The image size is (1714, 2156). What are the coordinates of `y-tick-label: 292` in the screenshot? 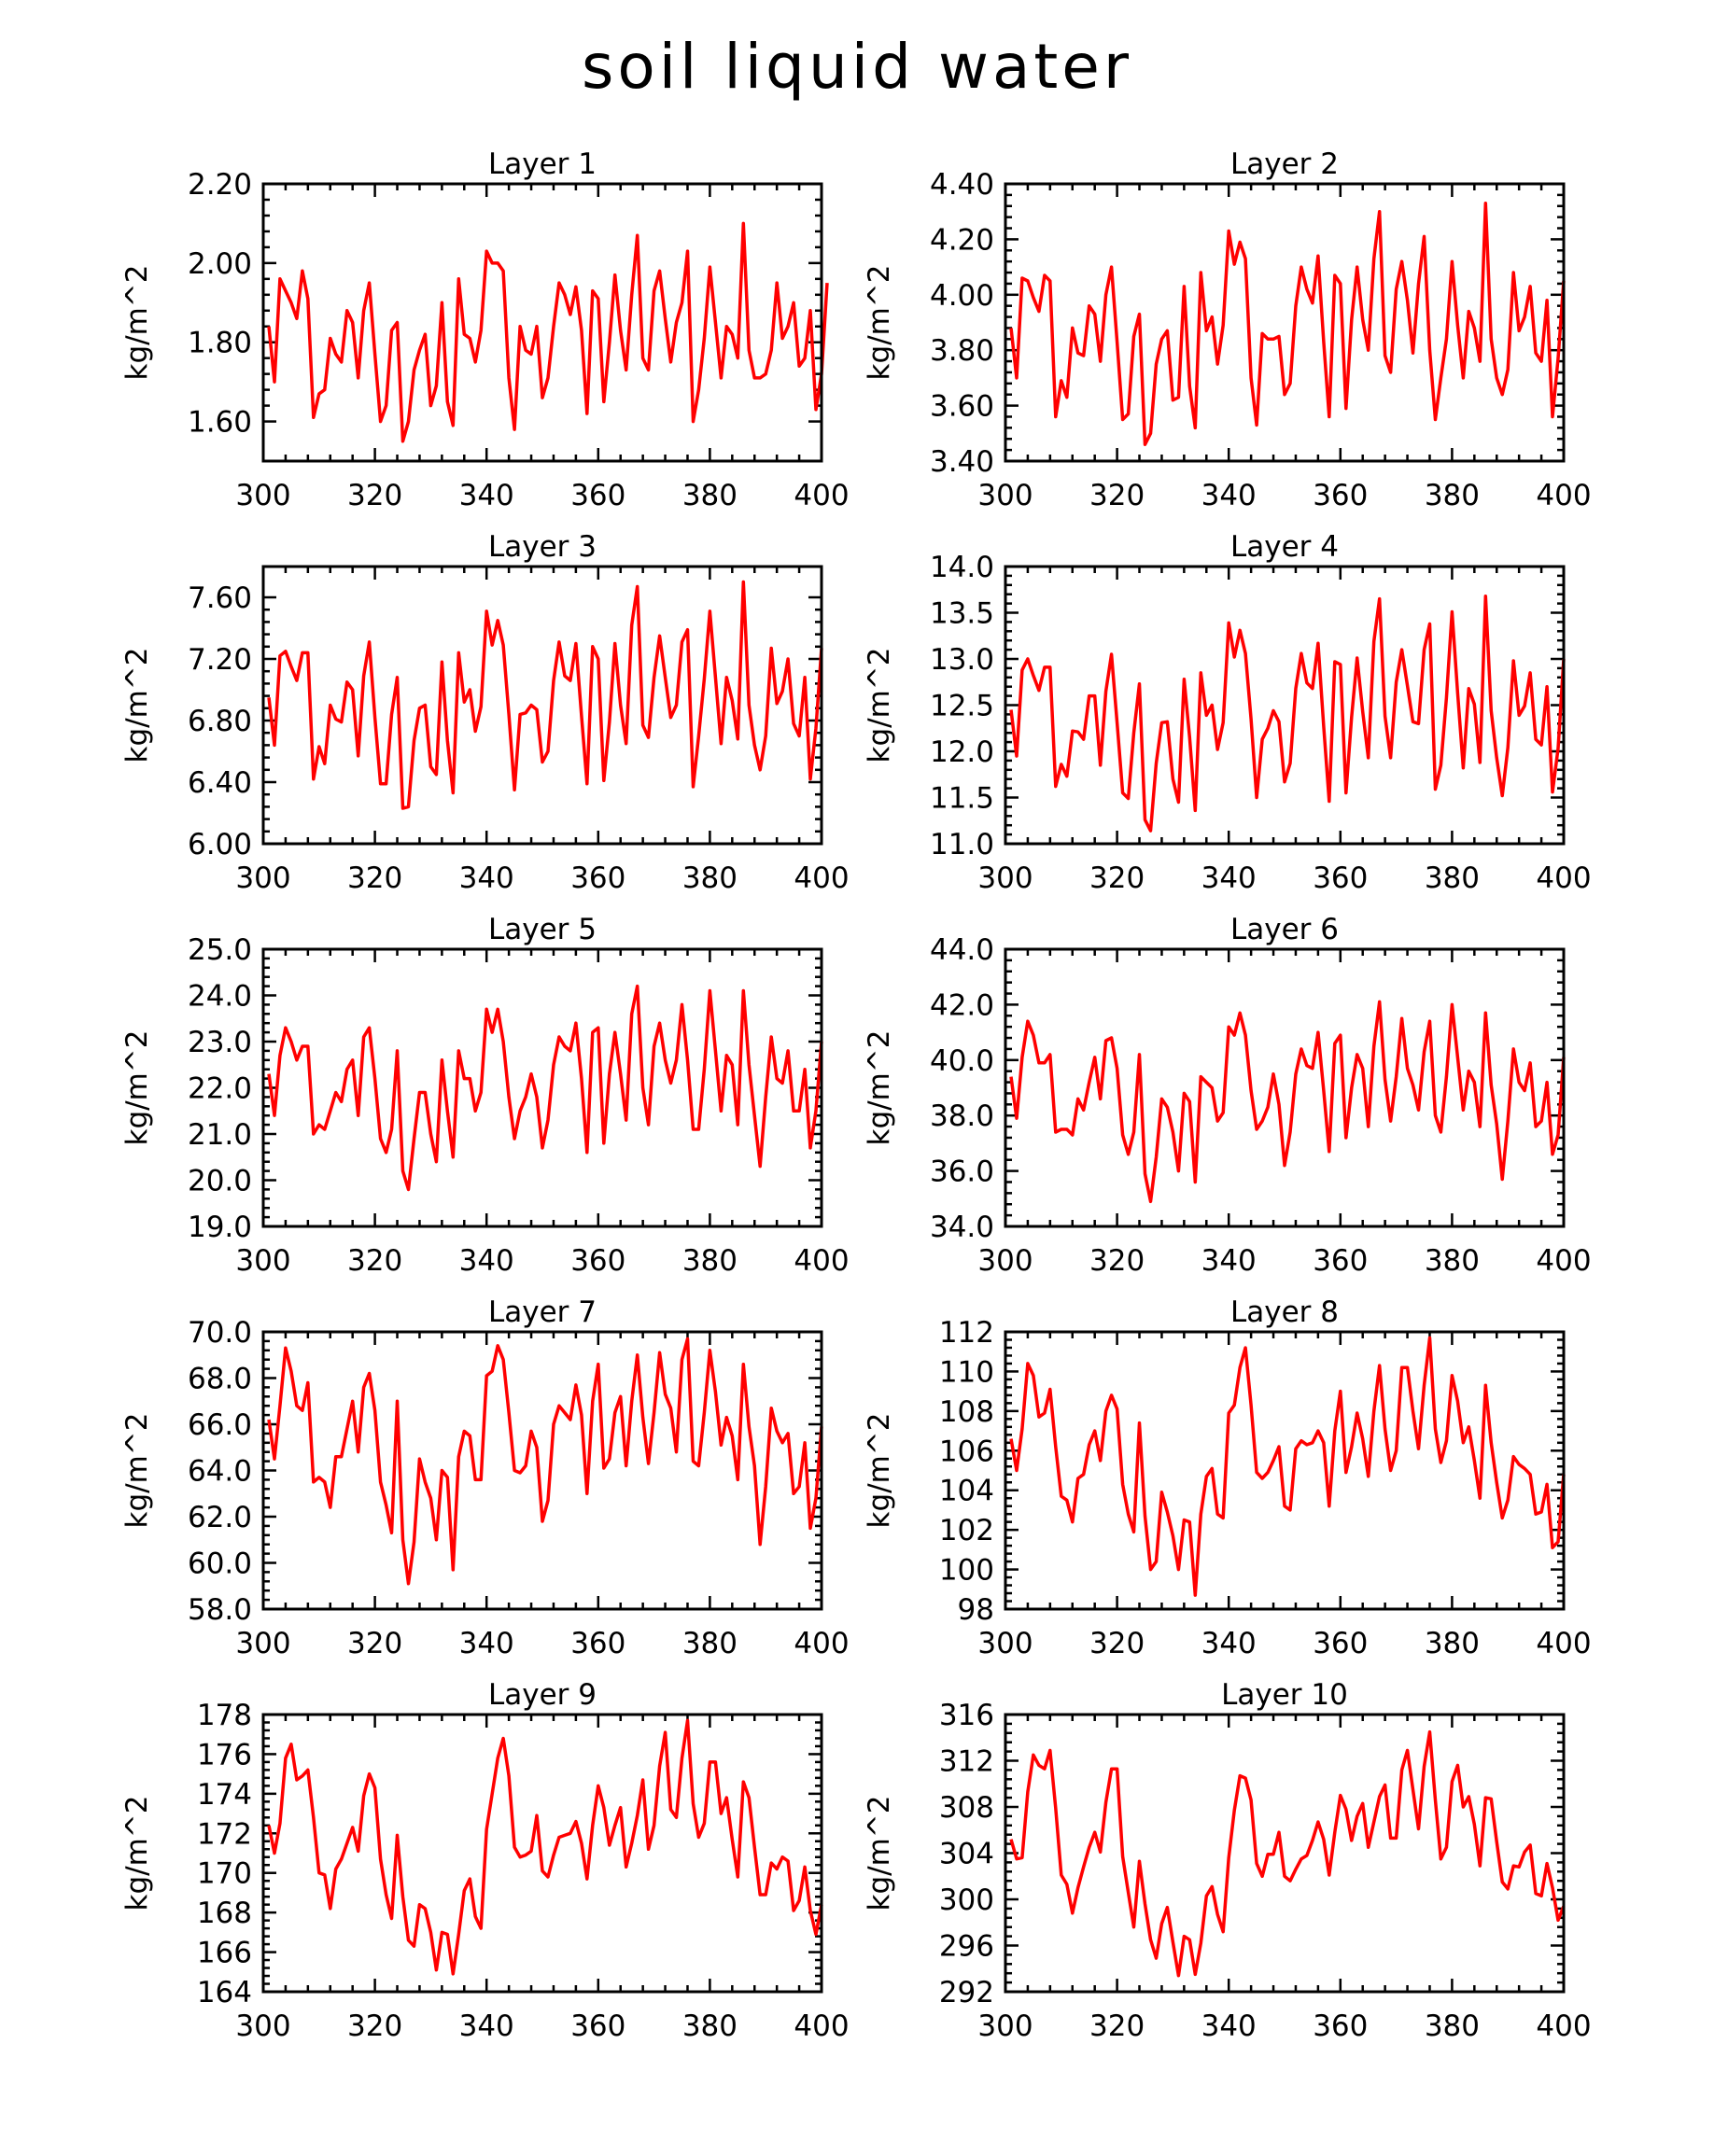 It's located at (966, 1992).